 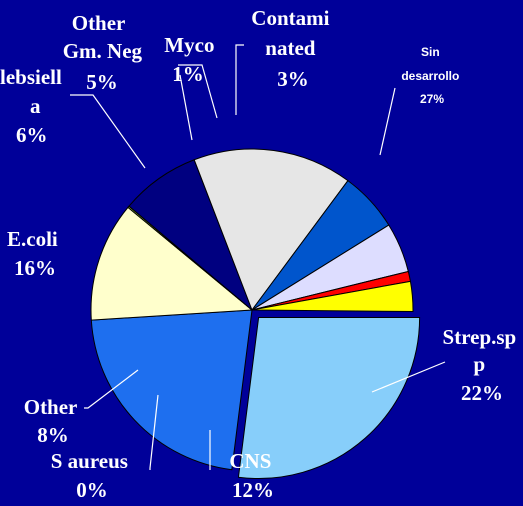 What do you see at coordinates (105, 52) in the screenshot?
I see `label-othergmneg: Other Gm. Neg 5%` at bounding box center [105, 52].